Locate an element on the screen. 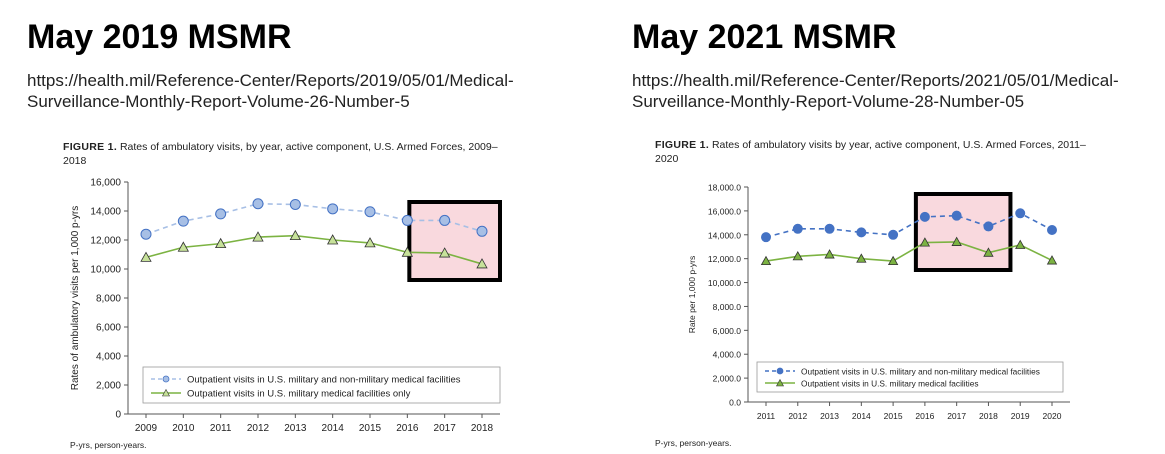 Image resolution: width=1165 pixels, height=454 pixels. right-x-tick-label: 2018 is located at coordinates (988, 416).